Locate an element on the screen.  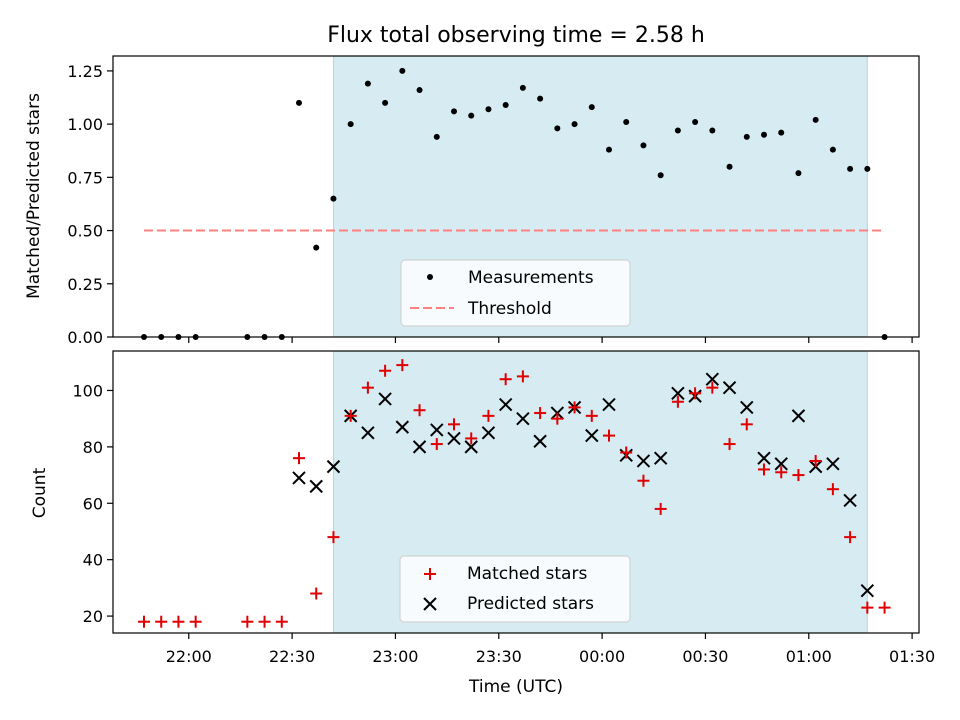
legend-measurements-label: Measurements is located at coordinates (531, 278).